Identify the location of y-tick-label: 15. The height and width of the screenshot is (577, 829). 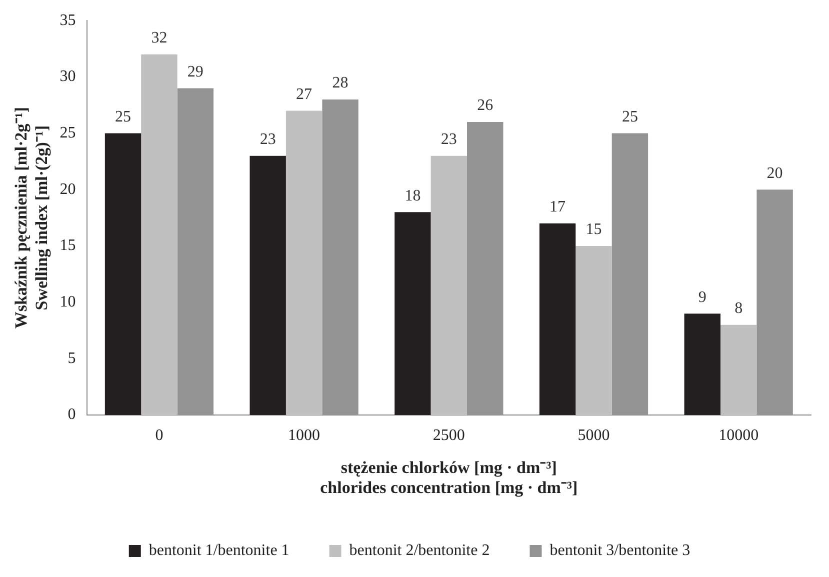
(68, 245).